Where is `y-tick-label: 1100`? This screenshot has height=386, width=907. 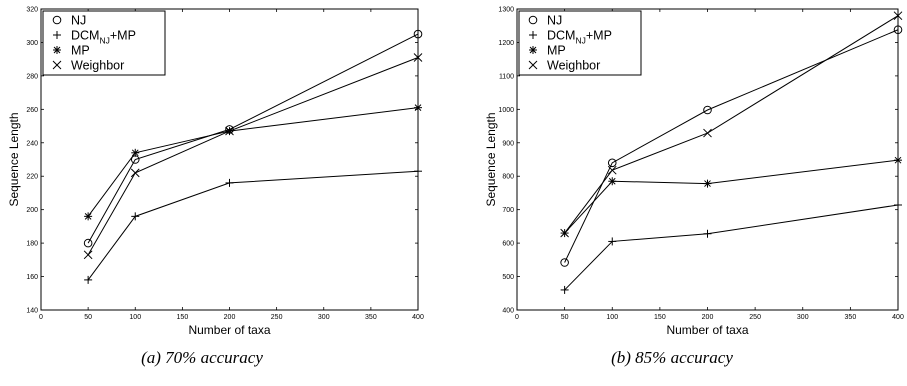
y-tick-label: 1100 is located at coordinates (506, 76).